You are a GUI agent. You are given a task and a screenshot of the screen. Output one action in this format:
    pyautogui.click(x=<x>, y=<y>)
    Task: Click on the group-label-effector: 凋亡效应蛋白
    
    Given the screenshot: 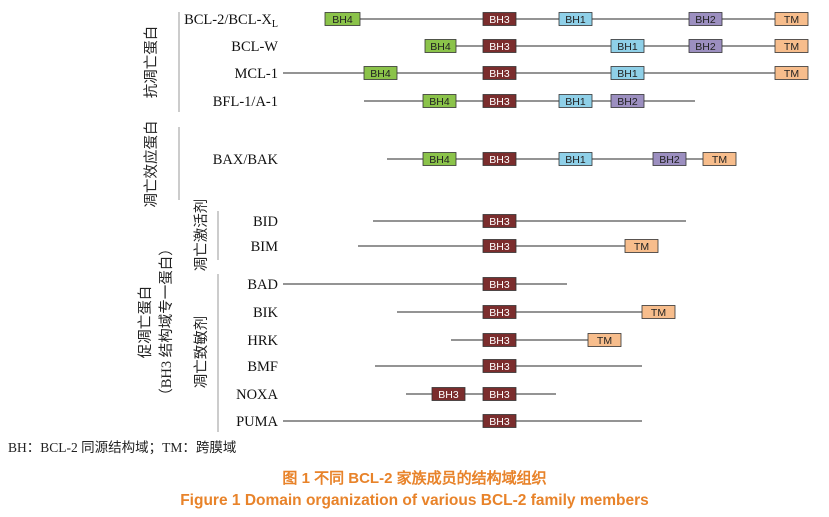 What is the action you would take?
    pyautogui.click(x=151, y=164)
    